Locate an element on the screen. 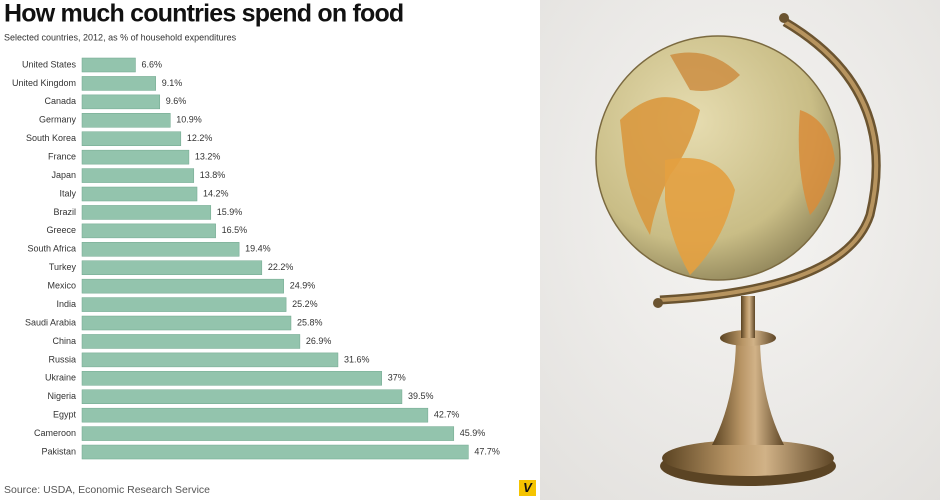 The height and width of the screenshot is (500, 940). logo-box is located at coordinates (527, 488).